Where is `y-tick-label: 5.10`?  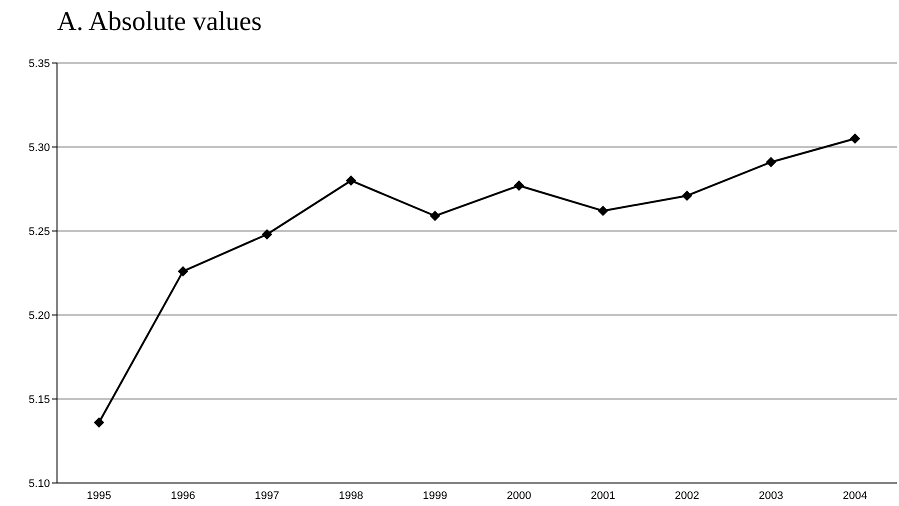 y-tick-label: 5.10 is located at coordinates (39, 484).